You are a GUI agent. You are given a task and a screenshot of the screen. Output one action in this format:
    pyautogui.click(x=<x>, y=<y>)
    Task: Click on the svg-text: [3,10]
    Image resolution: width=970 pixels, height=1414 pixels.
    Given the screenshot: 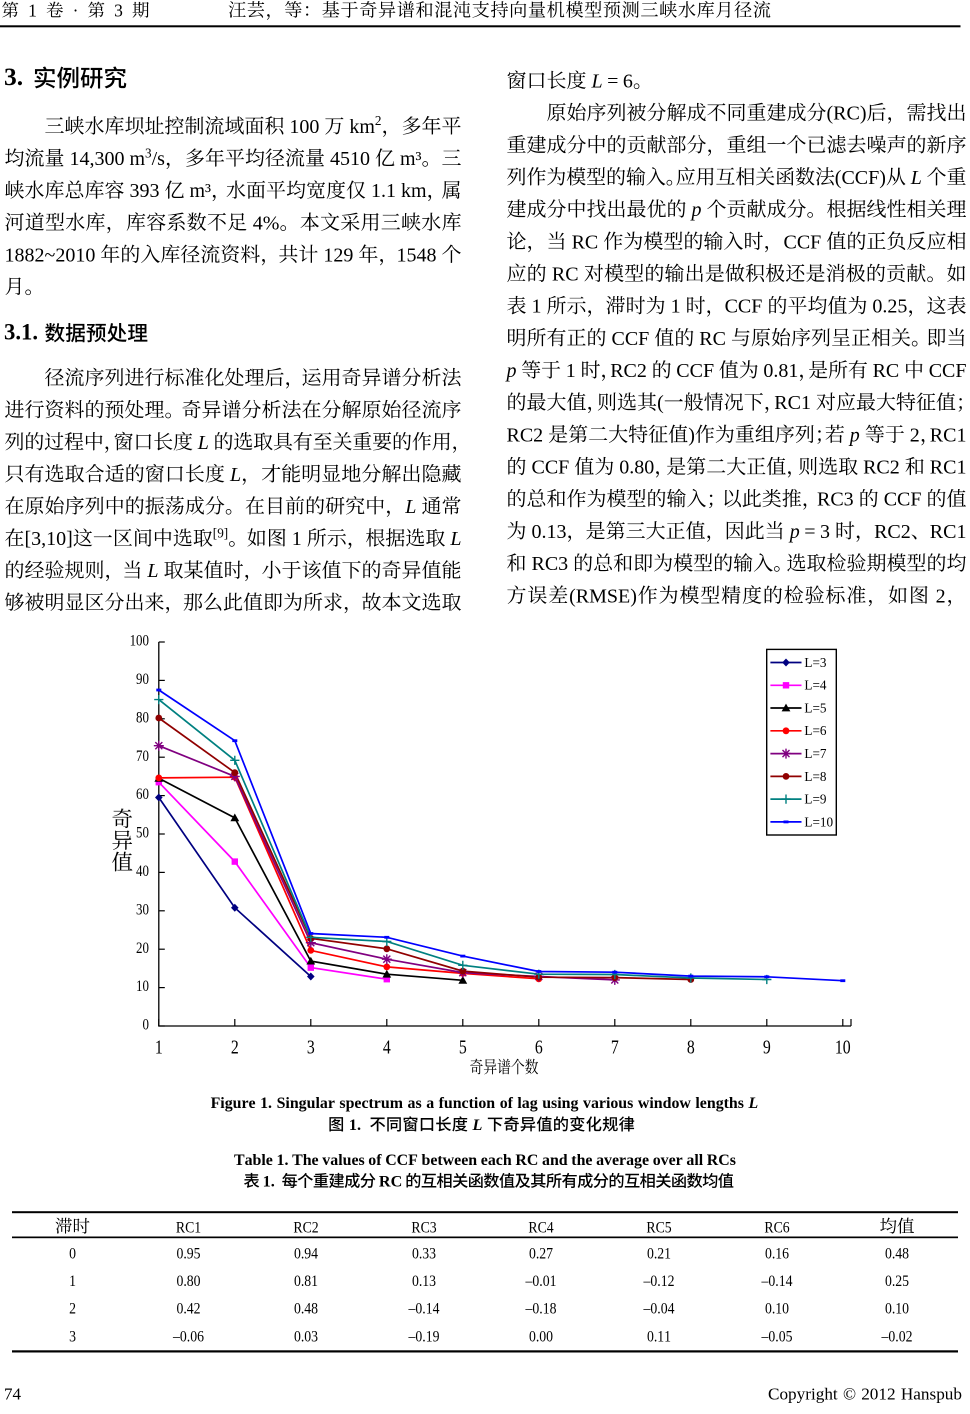 What is the action you would take?
    pyautogui.click(x=49, y=539)
    